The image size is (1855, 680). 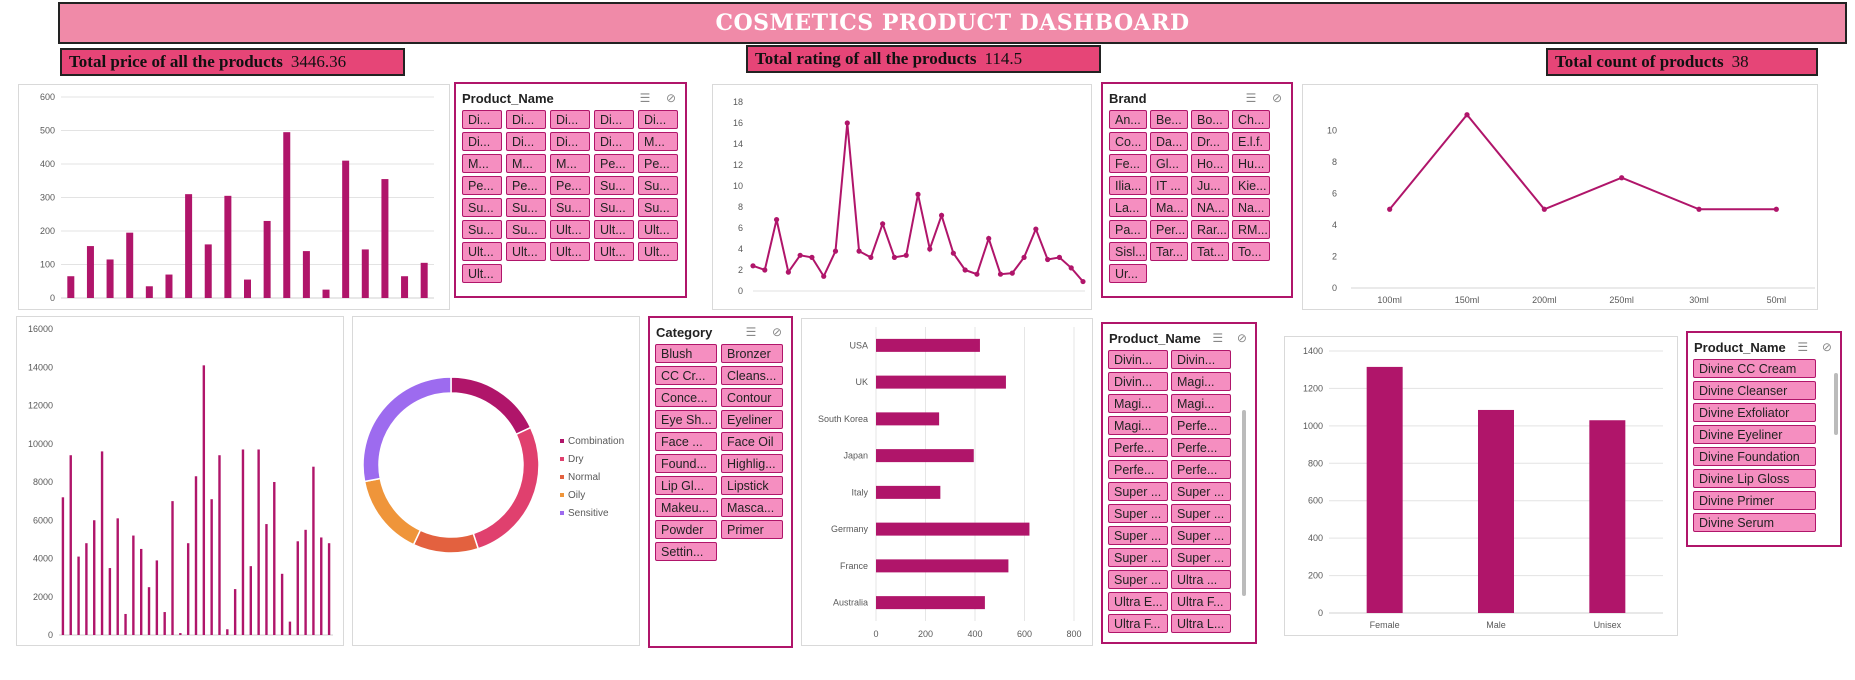 What do you see at coordinates (752, 485) in the screenshot?
I see `slicer-item: Lipstick` at bounding box center [752, 485].